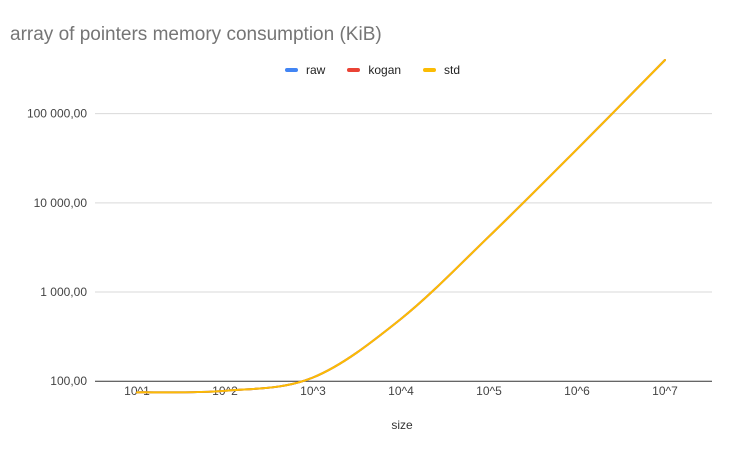 Image resolution: width=735 pixels, height=455 pixels. Describe the element at coordinates (61, 203) in the screenshot. I see `y-tick-label: 10 000,00` at that location.